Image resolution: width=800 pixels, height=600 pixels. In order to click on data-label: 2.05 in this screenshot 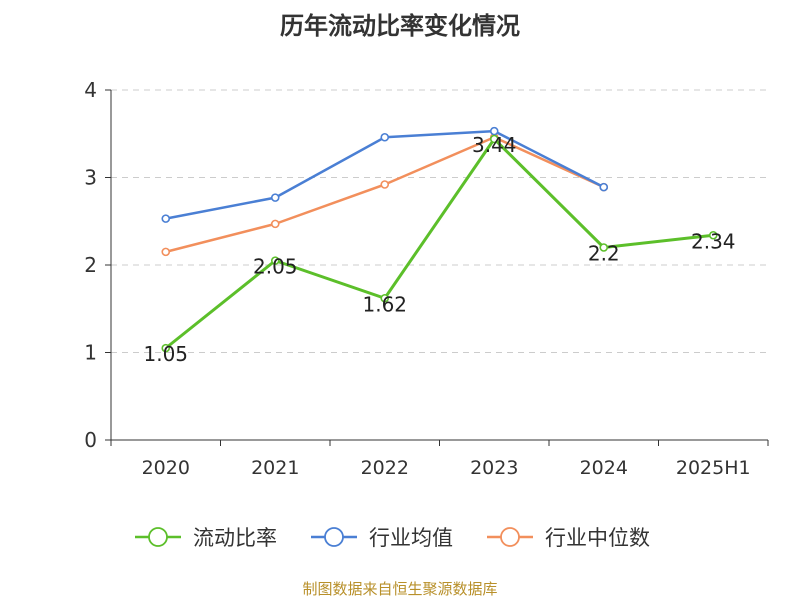, I will do `click(275, 267)`.